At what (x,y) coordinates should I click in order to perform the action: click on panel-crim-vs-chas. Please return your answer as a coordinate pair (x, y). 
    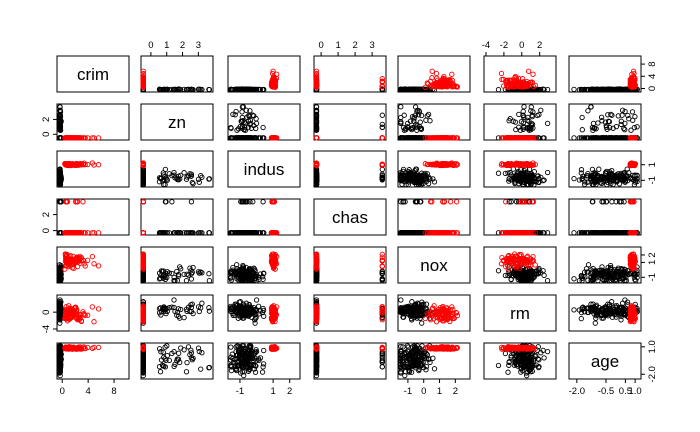
    Looking at the image, I should click on (350, 74).